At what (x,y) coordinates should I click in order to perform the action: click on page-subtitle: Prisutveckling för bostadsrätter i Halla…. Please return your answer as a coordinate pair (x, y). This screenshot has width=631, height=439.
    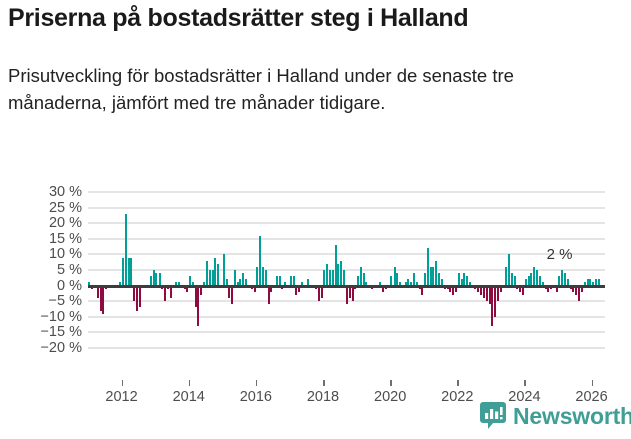
    Looking at the image, I should click on (261, 89).